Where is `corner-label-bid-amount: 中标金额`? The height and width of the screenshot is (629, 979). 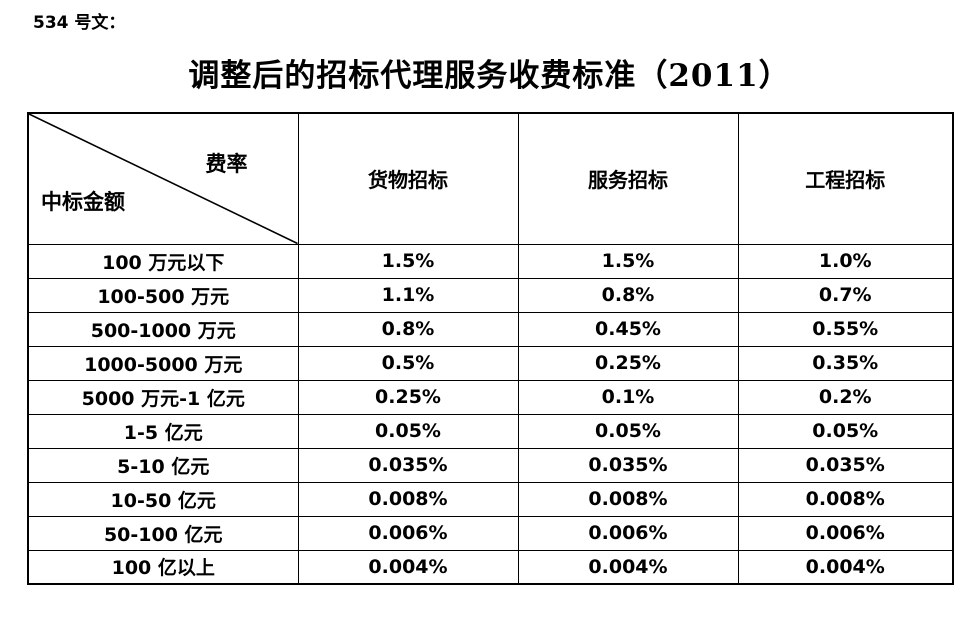
corner-label-bid-amount: 中标金额 is located at coordinates (83, 201).